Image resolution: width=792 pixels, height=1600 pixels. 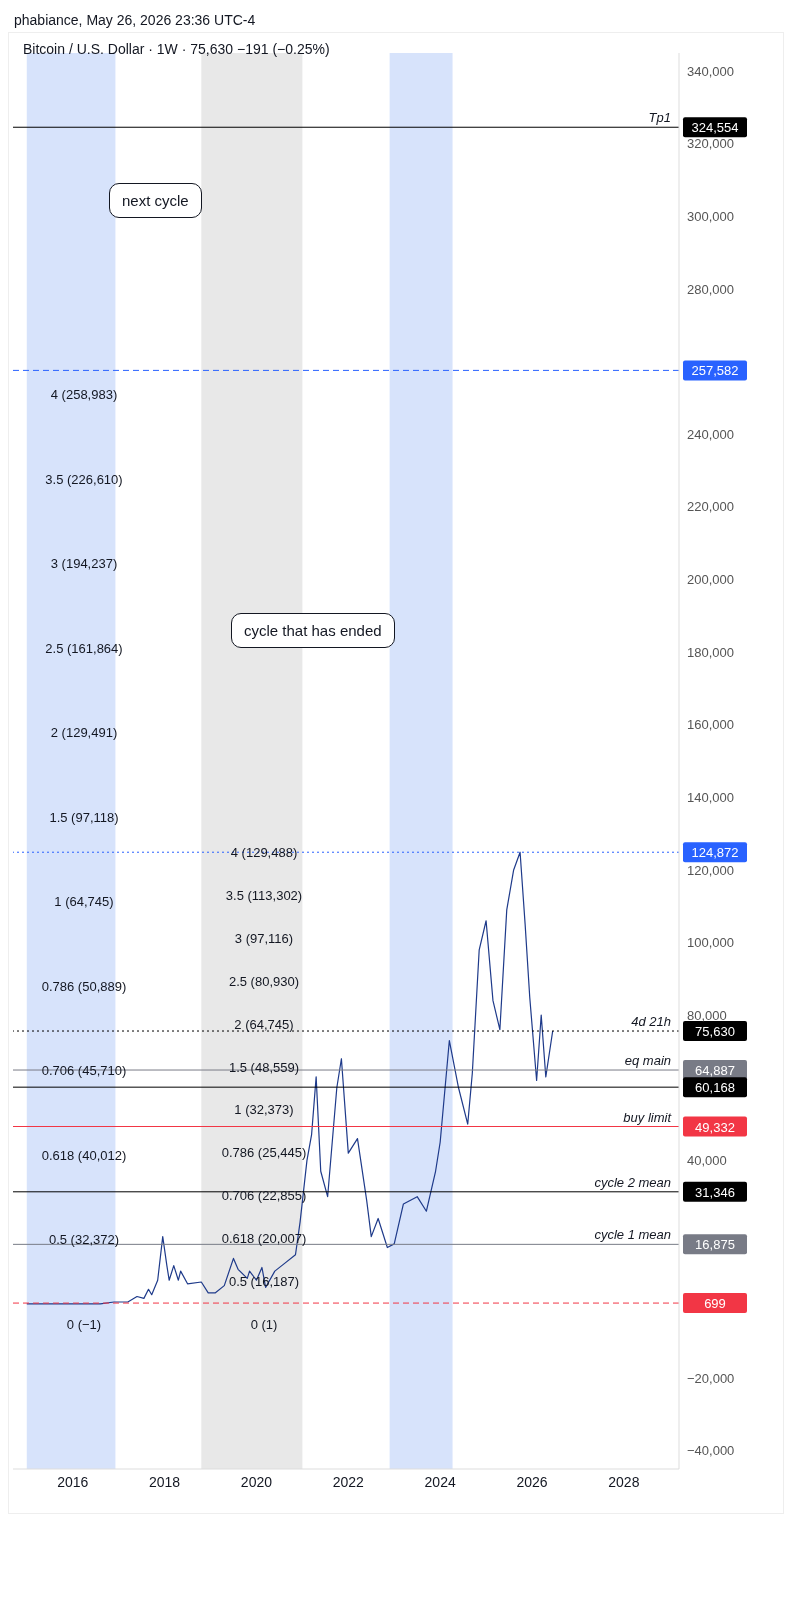 What do you see at coordinates (647, 1061) in the screenshot?
I see `annotation: eq main` at bounding box center [647, 1061].